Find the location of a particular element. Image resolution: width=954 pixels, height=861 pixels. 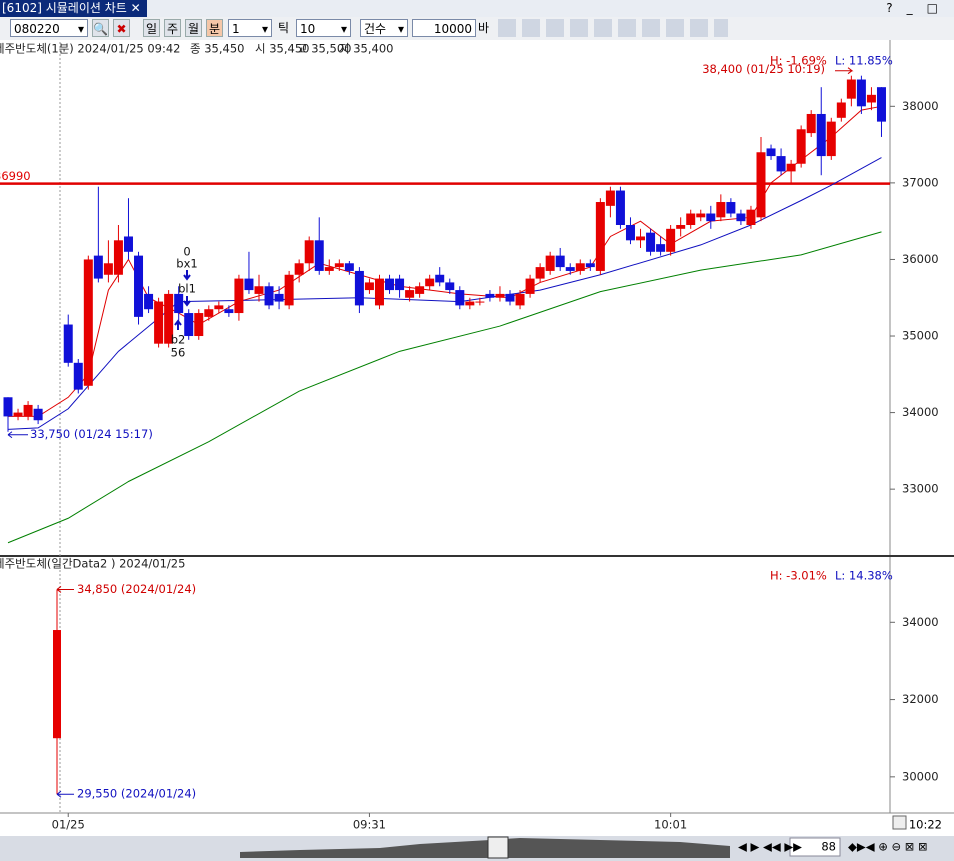

y-tick-label: 33000 is located at coordinates (920, 489).